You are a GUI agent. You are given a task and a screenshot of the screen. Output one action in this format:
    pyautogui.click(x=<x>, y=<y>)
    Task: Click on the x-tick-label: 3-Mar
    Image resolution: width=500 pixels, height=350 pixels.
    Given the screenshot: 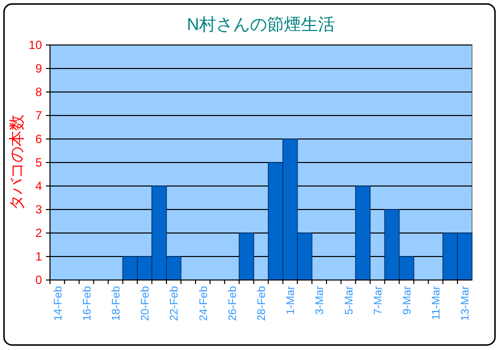 What is the action you would take?
    pyautogui.click(x=320, y=300)
    